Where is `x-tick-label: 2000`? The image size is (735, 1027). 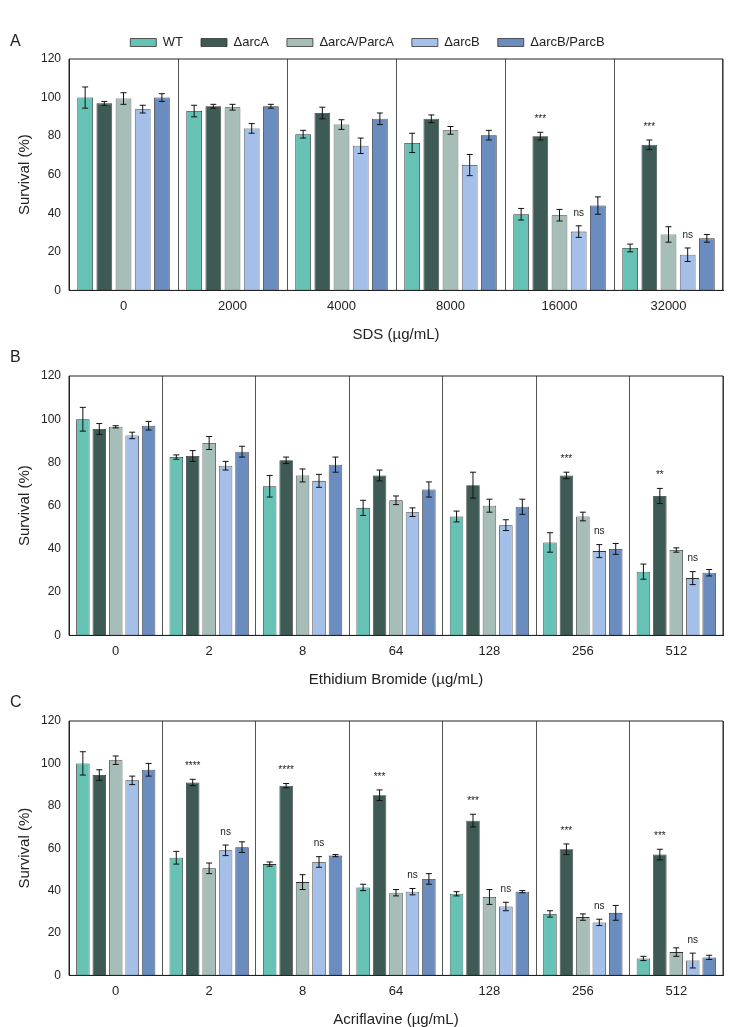 x-tick-label: 2000 is located at coordinates (232, 305).